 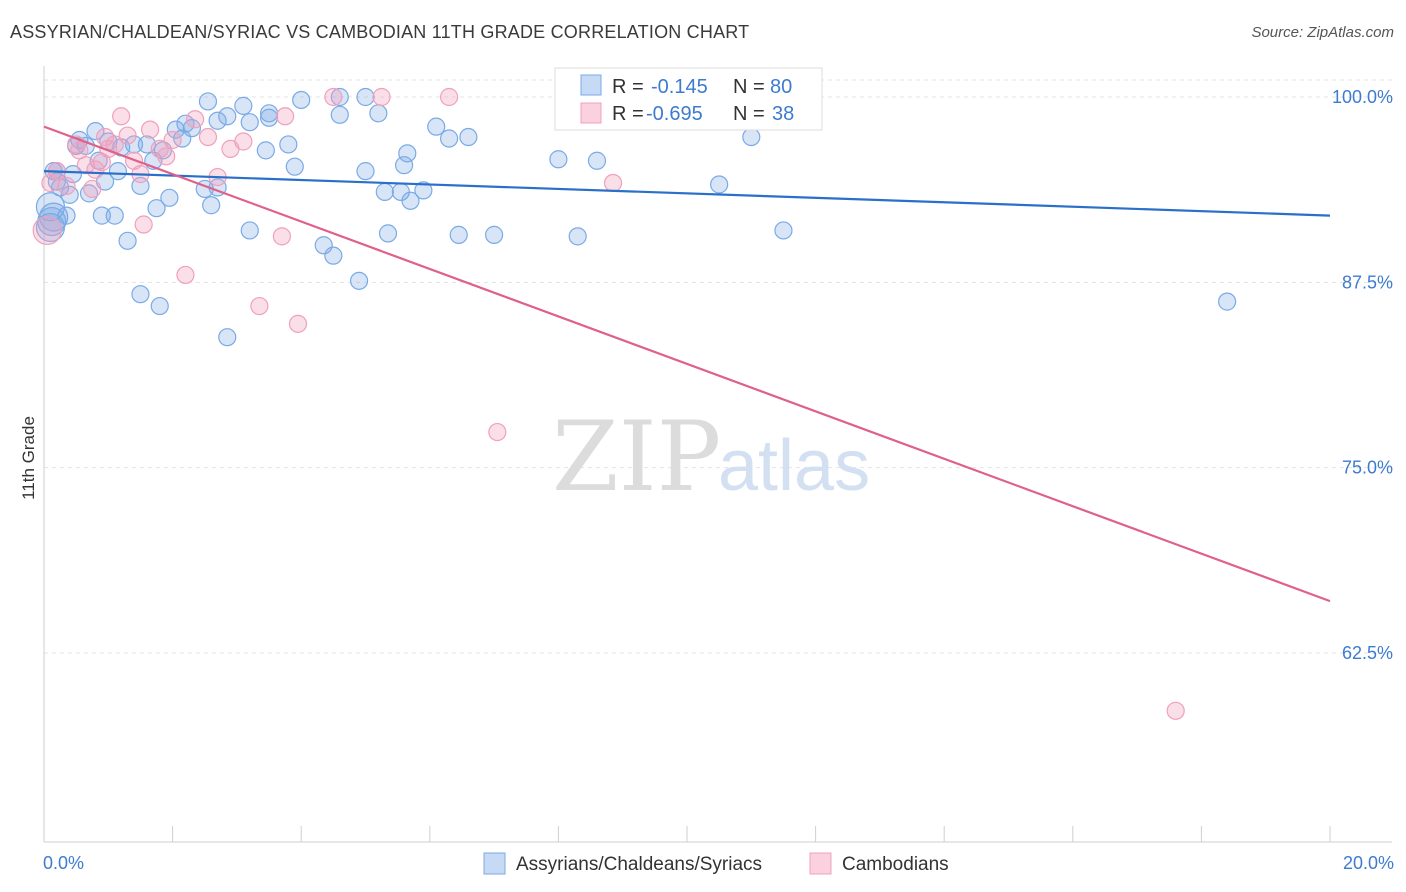 What do you see at coordinates (783, 114) in the screenshot?
I see `stats-legend-n-value-cambodians: 38` at bounding box center [783, 114].